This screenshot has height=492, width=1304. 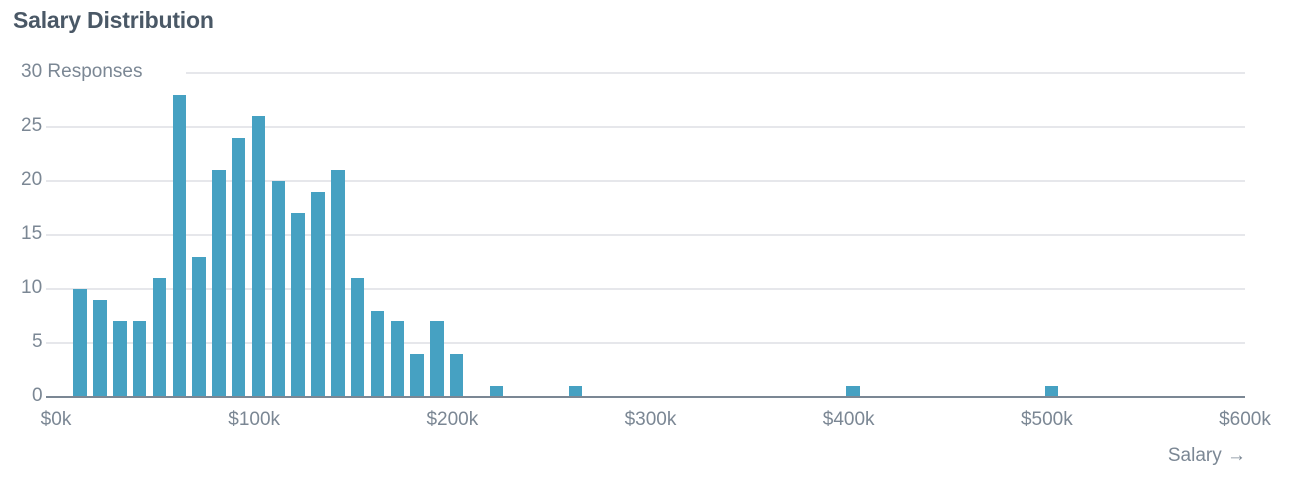 What do you see at coordinates (113, 20) in the screenshot?
I see `chart-title: Salary Distribution` at bounding box center [113, 20].